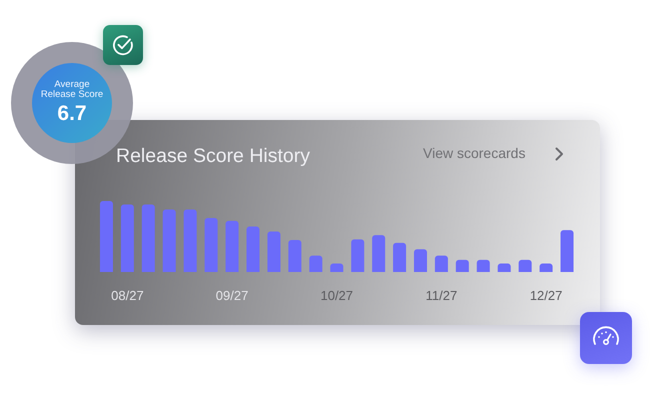  What do you see at coordinates (232, 295) in the screenshot?
I see `x-tick-label: 09/27` at bounding box center [232, 295].